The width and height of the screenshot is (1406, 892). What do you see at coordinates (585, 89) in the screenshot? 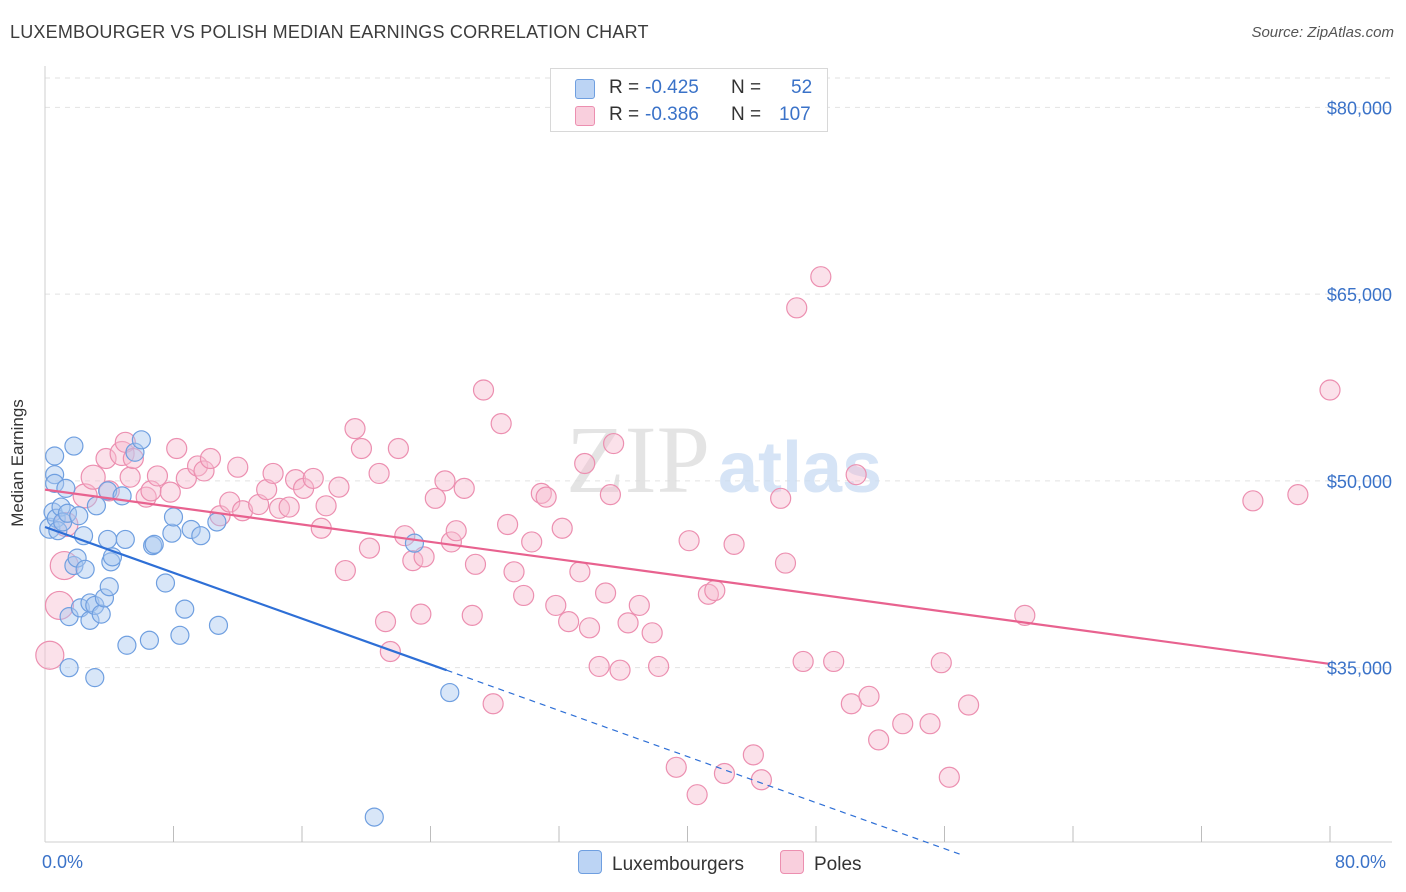
I see `legend-swatch-blue` at bounding box center [585, 89].